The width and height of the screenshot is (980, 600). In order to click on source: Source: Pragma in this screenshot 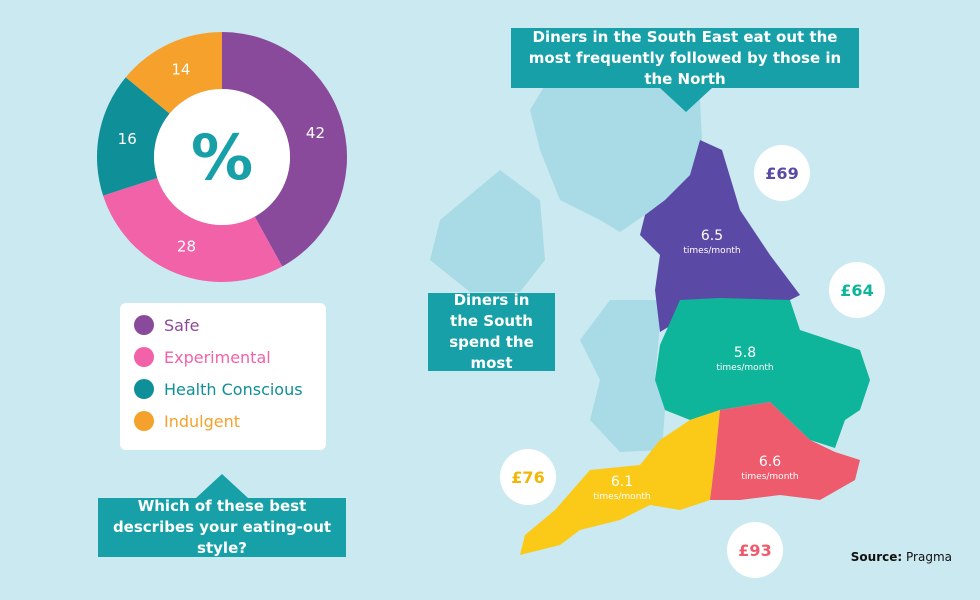, I will do `click(901, 557)`.